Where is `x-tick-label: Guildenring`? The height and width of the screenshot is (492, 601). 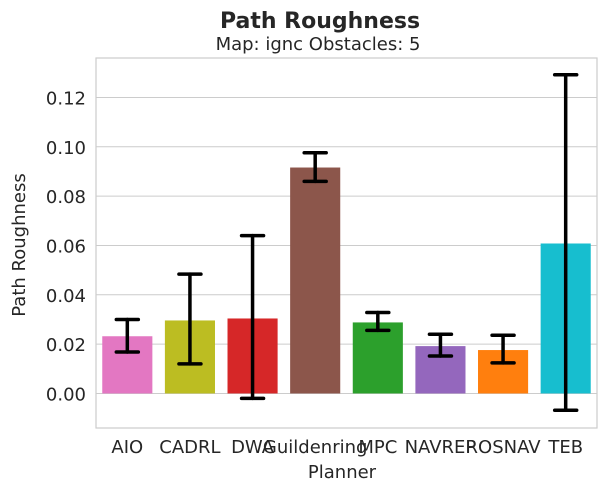 x-tick-label: Guildenring is located at coordinates (315, 447).